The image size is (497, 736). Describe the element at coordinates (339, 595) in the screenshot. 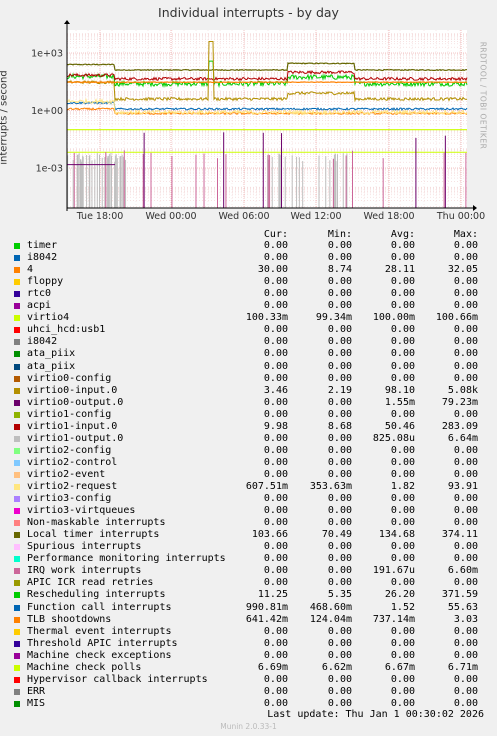

I see `legend-min: 5.35` at that location.